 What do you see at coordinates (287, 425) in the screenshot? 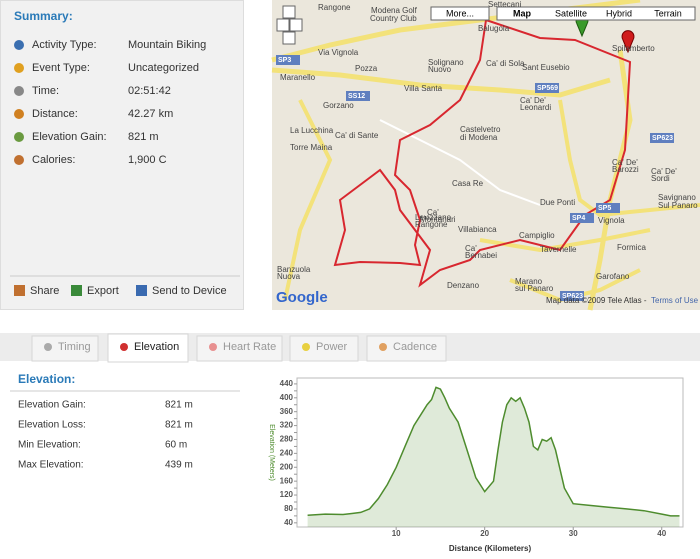
I see `y-tick-label: 320` at bounding box center [287, 425].